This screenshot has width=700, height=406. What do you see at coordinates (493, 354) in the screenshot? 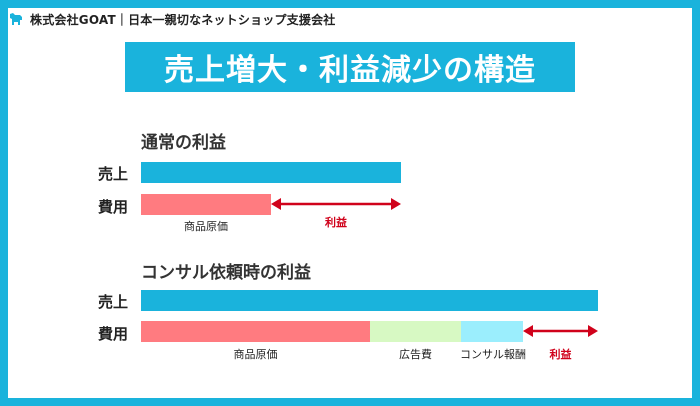
I see `consult-fee-label: コンサル報酬` at bounding box center [493, 354].